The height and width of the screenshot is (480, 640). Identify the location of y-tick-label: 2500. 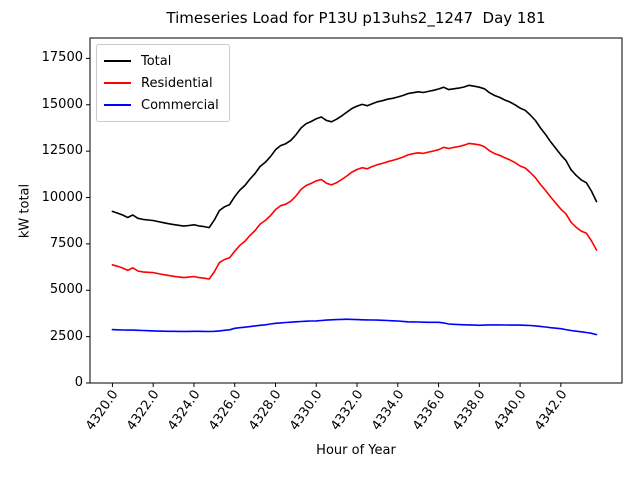
(66, 336).